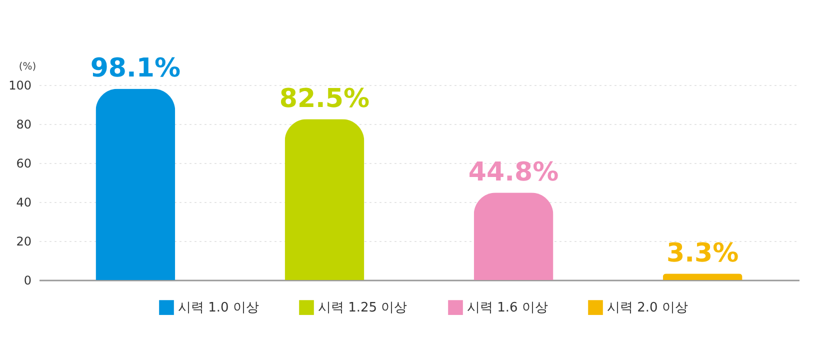 The image size is (830, 340). What do you see at coordinates (363, 308) in the screenshot?
I see `legend-label: 시력 1.25 이상` at bounding box center [363, 308].